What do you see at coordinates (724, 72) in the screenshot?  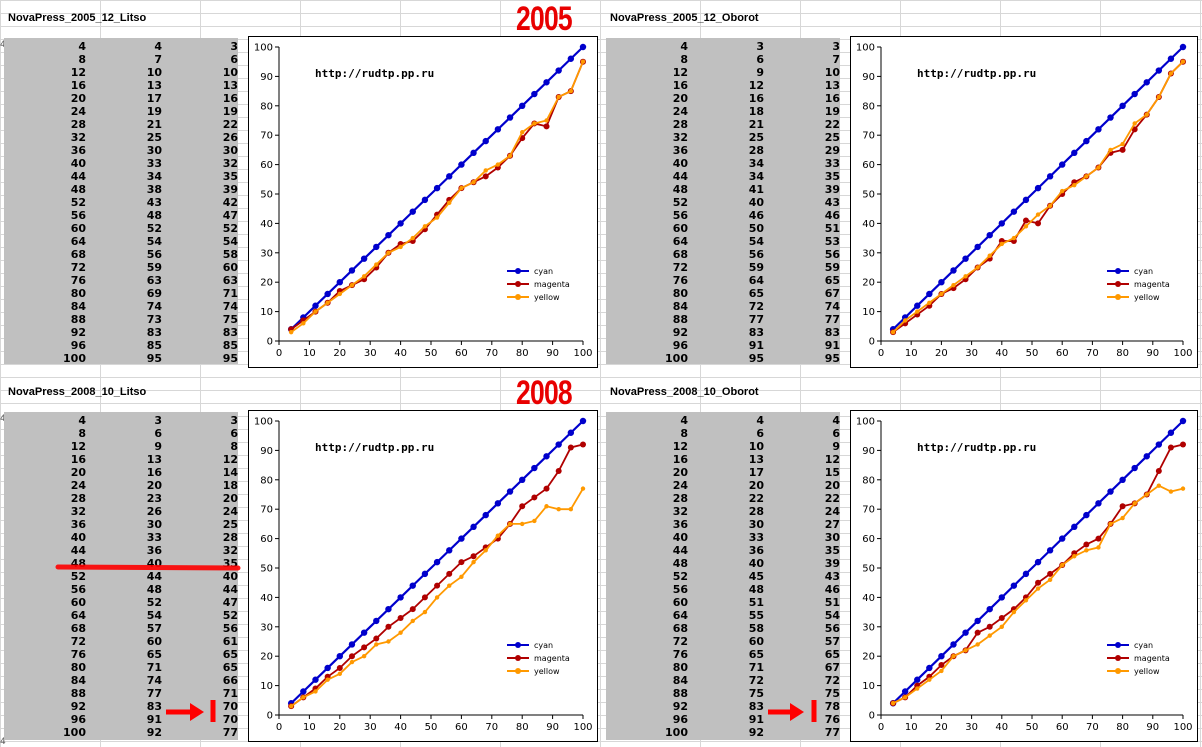 I see `table-row: 12 9 10` at bounding box center [724, 72].